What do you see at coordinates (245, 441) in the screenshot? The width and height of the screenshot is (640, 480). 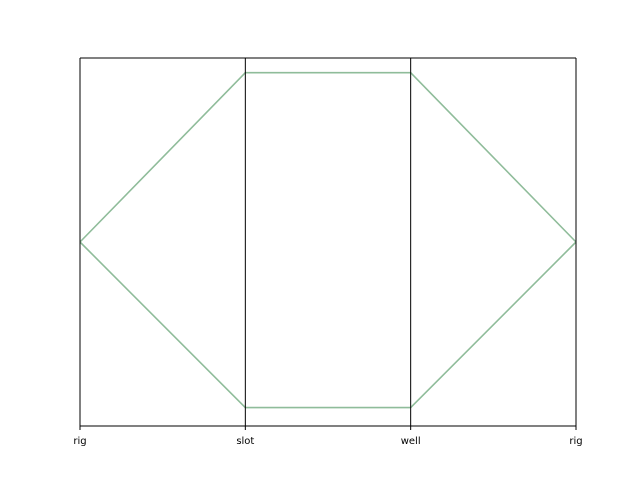 I see `x-tick-label-2: slot` at bounding box center [245, 441].